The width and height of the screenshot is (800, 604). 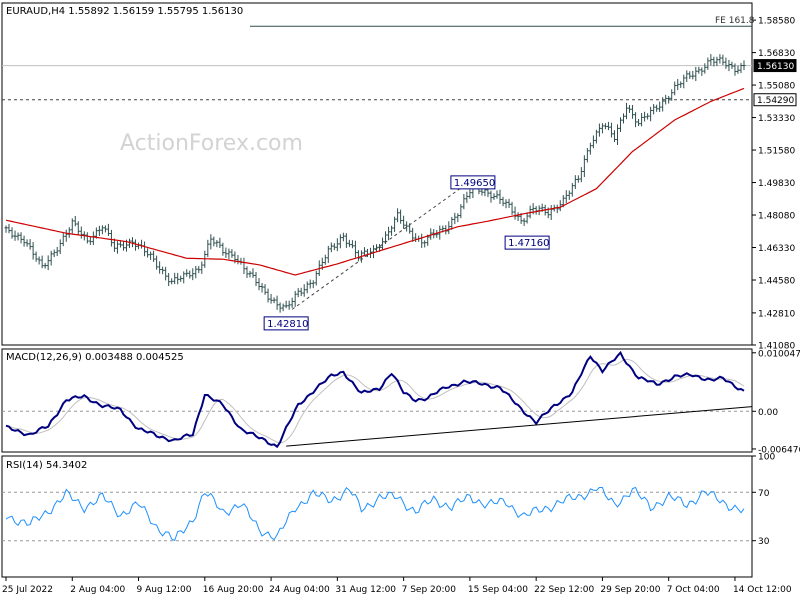 I want to click on rsi-line, so click(x=375, y=514).